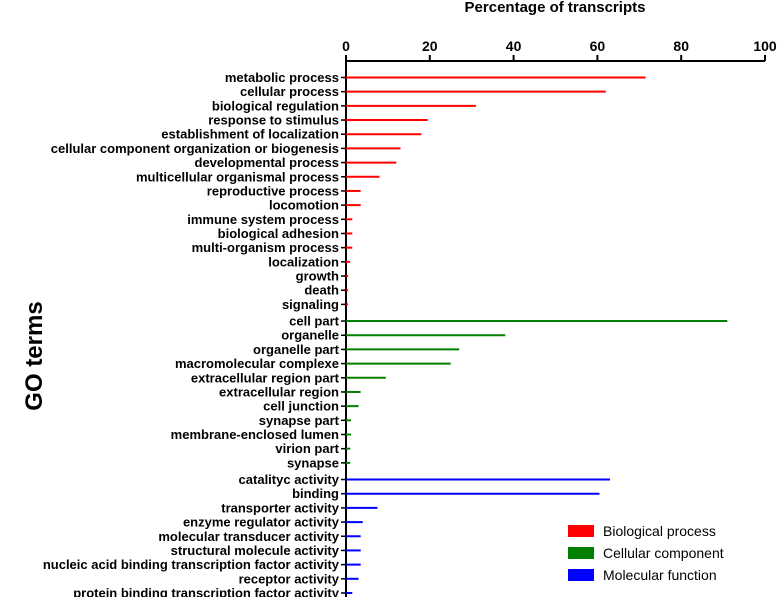  What do you see at coordinates (255, 434) in the screenshot?
I see `category-label: membrane-enclosed lumen` at bounding box center [255, 434].